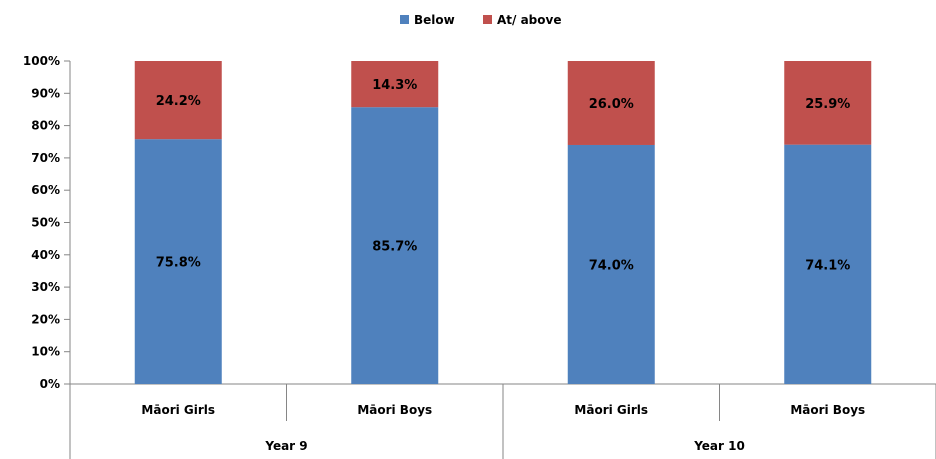 The height and width of the screenshot is (459, 936). Describe the element at coordinates (45, 255) in the screenshot. I see `y-tick-label: 40%` at that location.